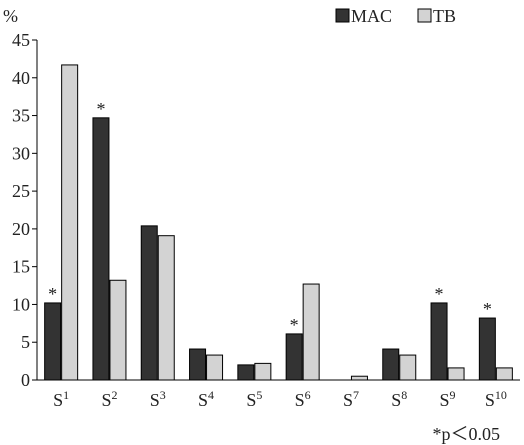 Image resolution: width=524 pixels, height=445 pixels. What do you see at coordinates (308, 395) in the screenshot?
I see `x-tick-label-sup: 6` at bounding box center [308, 395].